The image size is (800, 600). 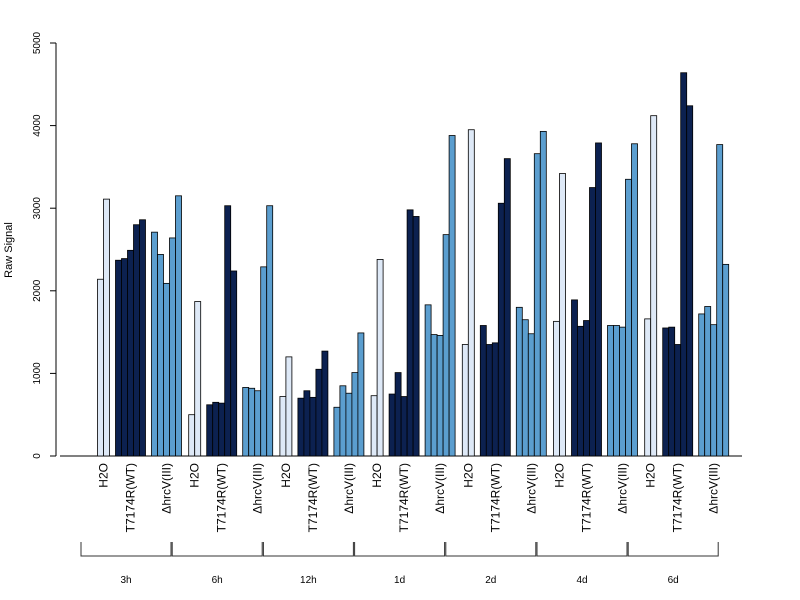 I want to click on group-brackets: 3h 6h 12h 1d 2d 4d 6d, so click(x=399, y=564).